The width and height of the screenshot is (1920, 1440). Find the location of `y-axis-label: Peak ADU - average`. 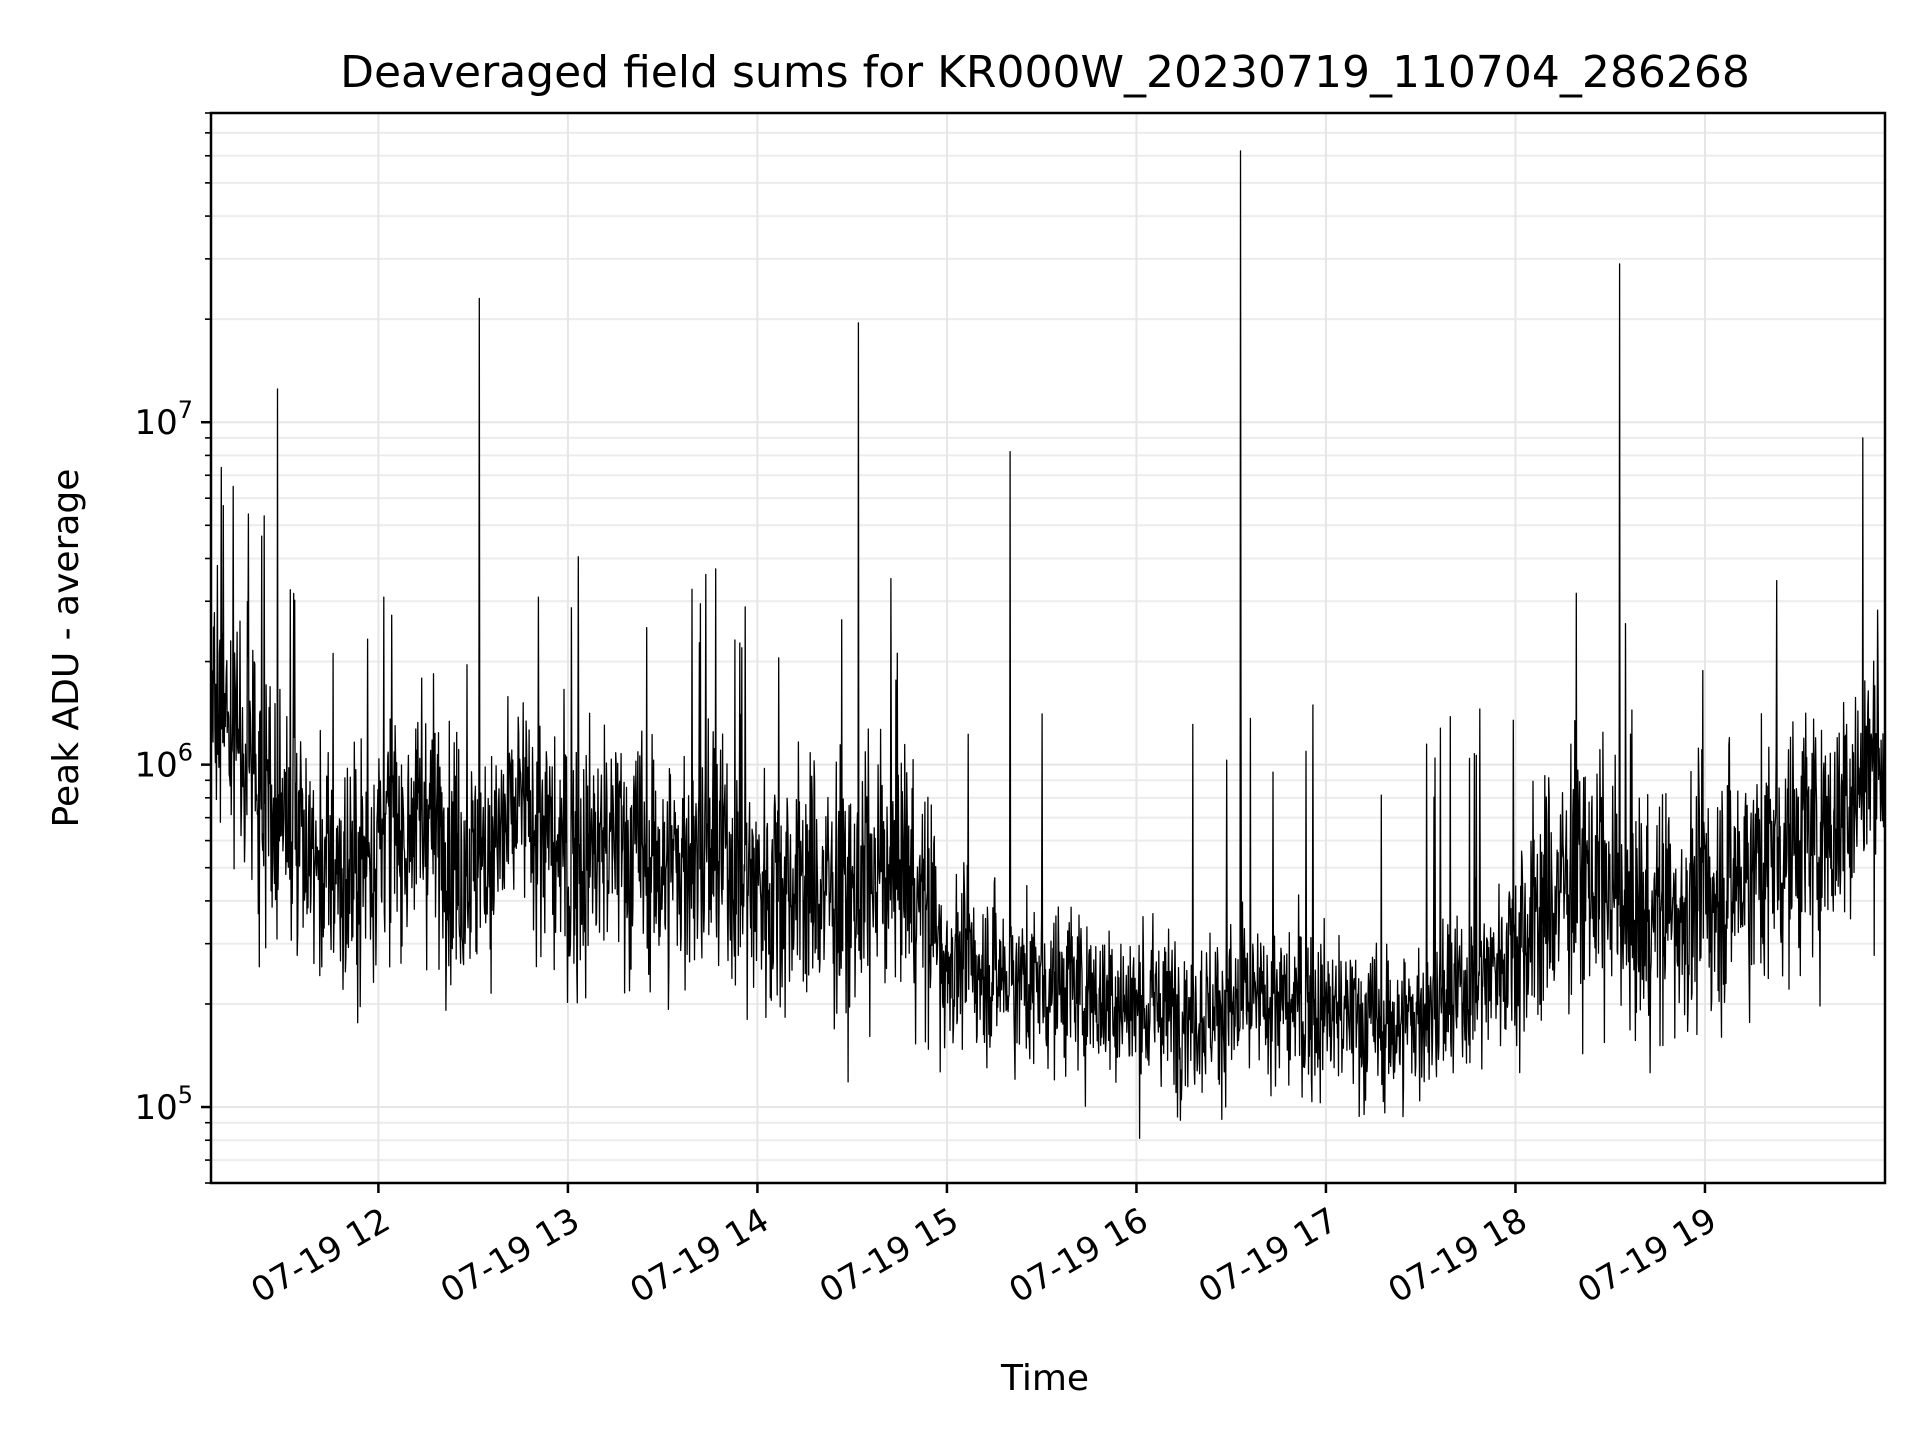

y-axis-label: Peak ADU - average is located at coordinates (66, 648).